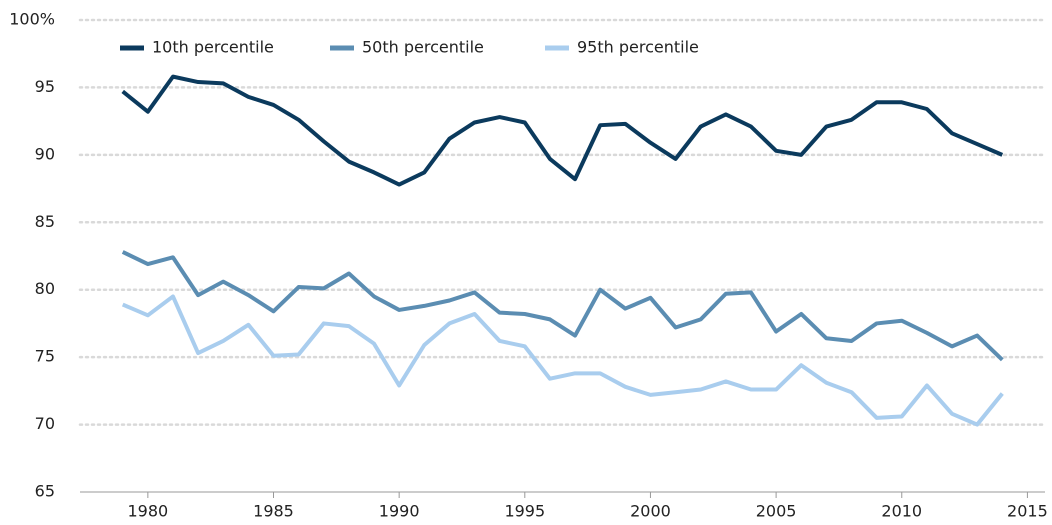 The image size is (1052, 525). What do you see at coordinates (524, 511) in the screenshot?
I see `x-tick-label: 1995` at bounding box center [524, 511].